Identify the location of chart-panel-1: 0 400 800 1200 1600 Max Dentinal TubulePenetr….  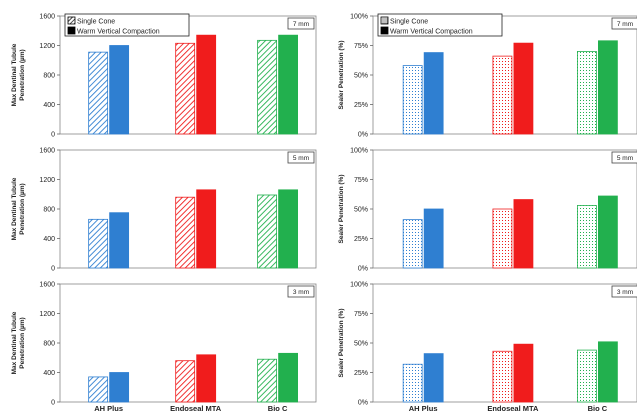
(164, 76).